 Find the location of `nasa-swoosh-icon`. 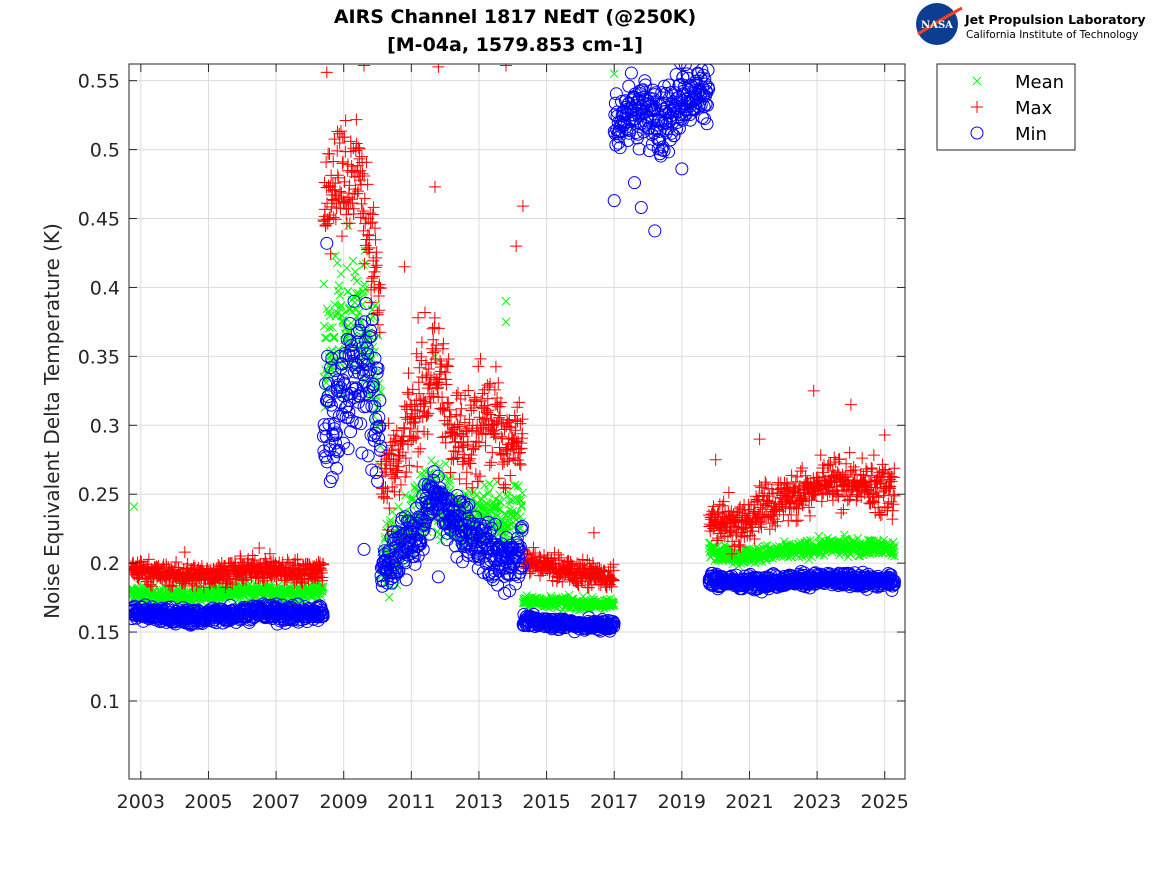

nasa-swoosh-icon is located at coordinates (940, 21).